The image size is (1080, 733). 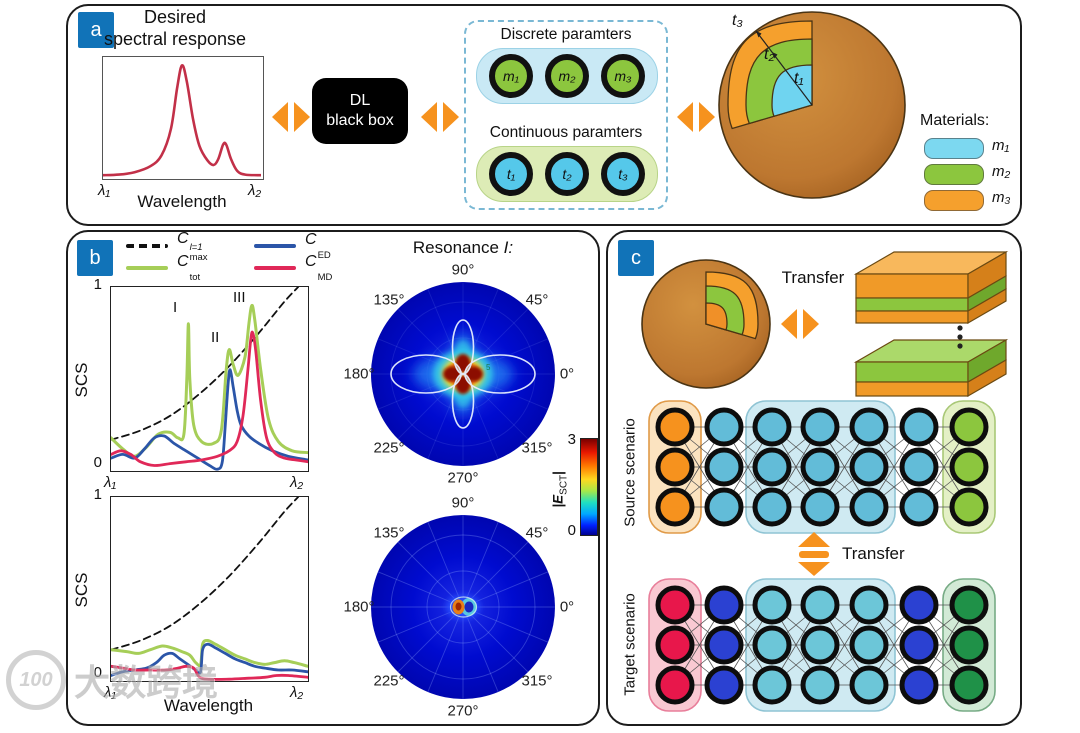 What do you see at coordinates (239, 297) in the screenshot?
I see `peak-label-3: III` at bounding box center [239, 297].